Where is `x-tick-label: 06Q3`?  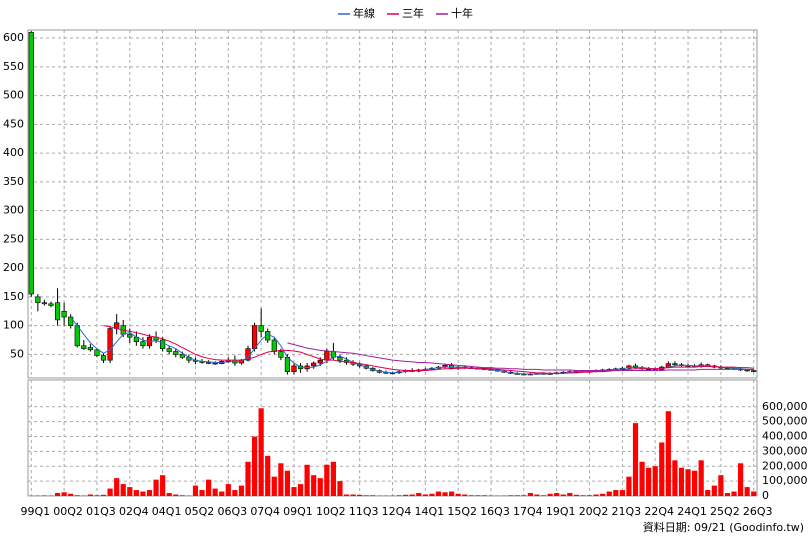 x-tick-label: 06Q3 is located at coordinates (232, 511).